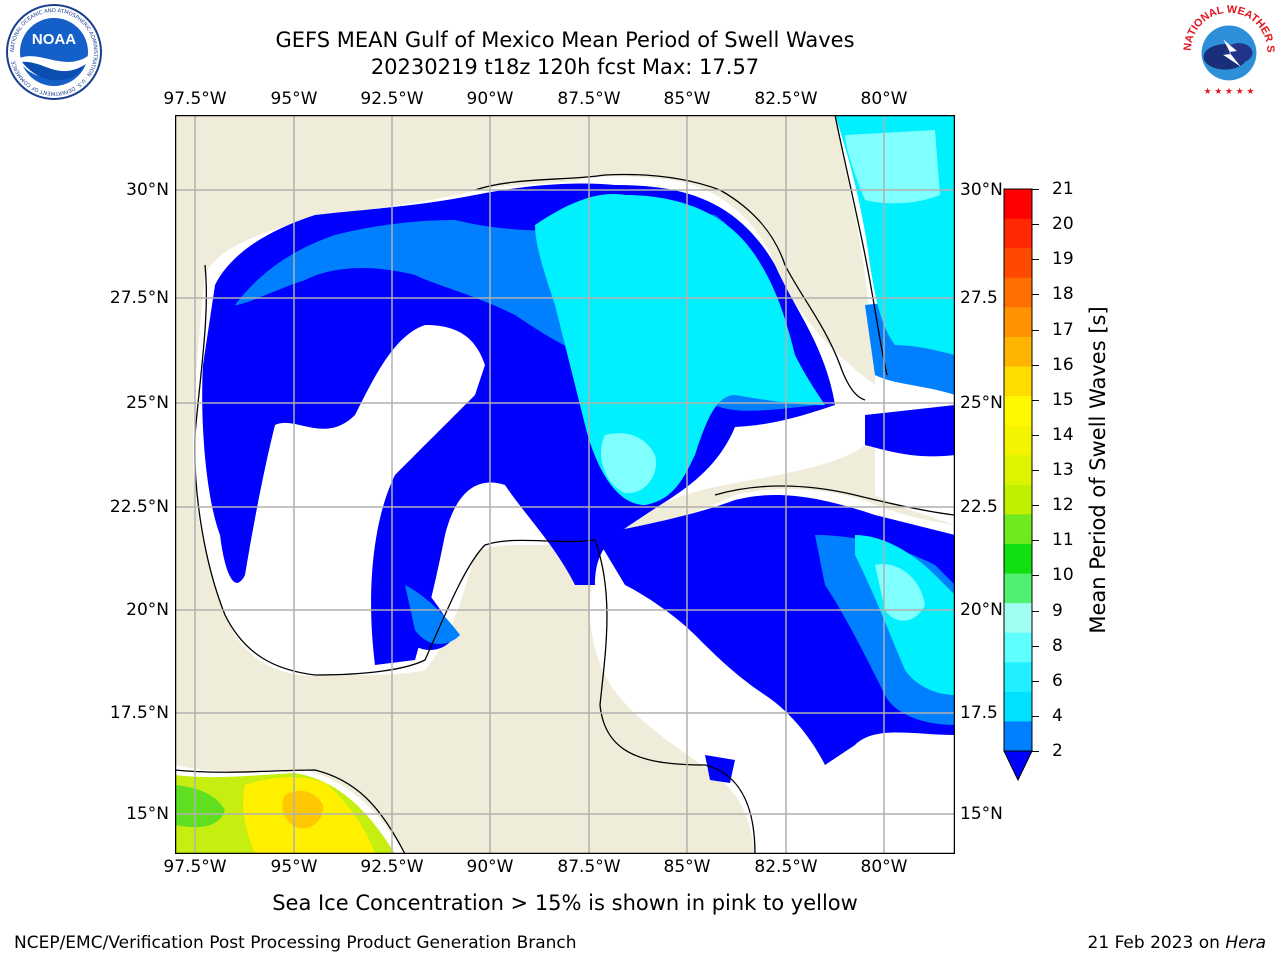 This screenshot has height=960, width=1280. What do you see at coordinates (147, 190) in the screenshot?
I see `lat-label-left: 30°N` at bounding box center [147, 190].